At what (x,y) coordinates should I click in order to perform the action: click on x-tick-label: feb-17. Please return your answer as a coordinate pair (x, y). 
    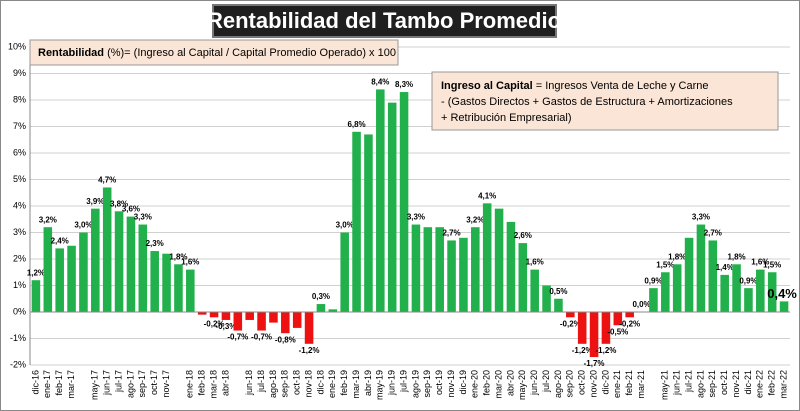
    Looking at the image, I should click on (59, 383).